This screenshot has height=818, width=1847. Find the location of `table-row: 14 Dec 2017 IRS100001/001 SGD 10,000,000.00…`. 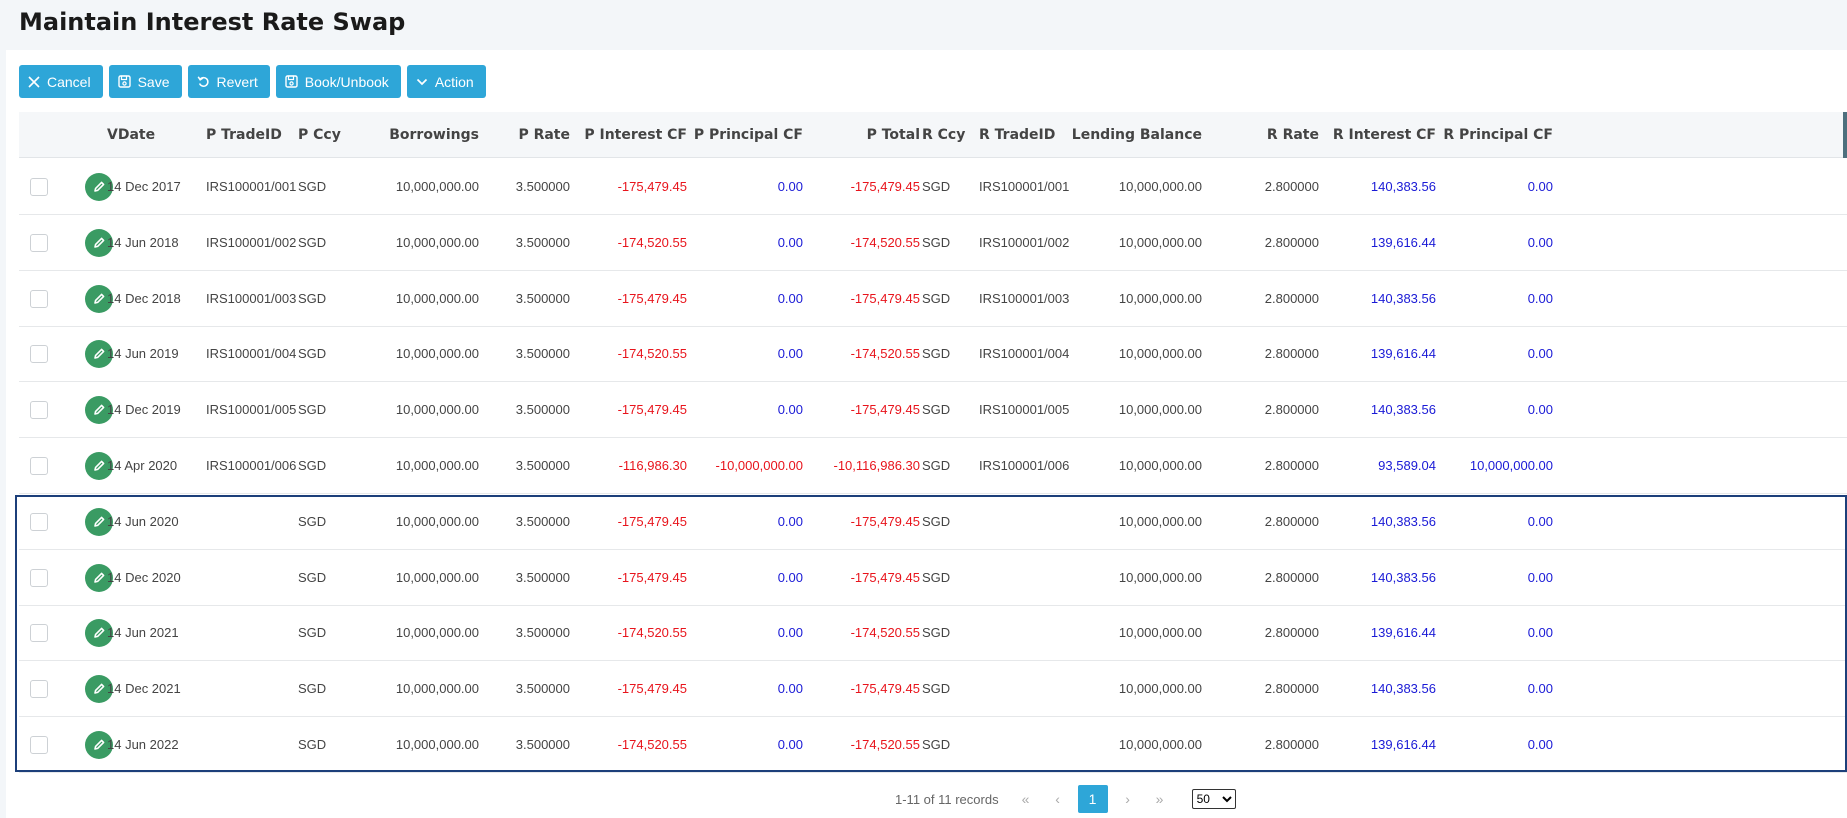

table-row: 14 Dec 2017 IRS100001/001 SGD 10,000,000.00… is located at coordinates (933, 187).